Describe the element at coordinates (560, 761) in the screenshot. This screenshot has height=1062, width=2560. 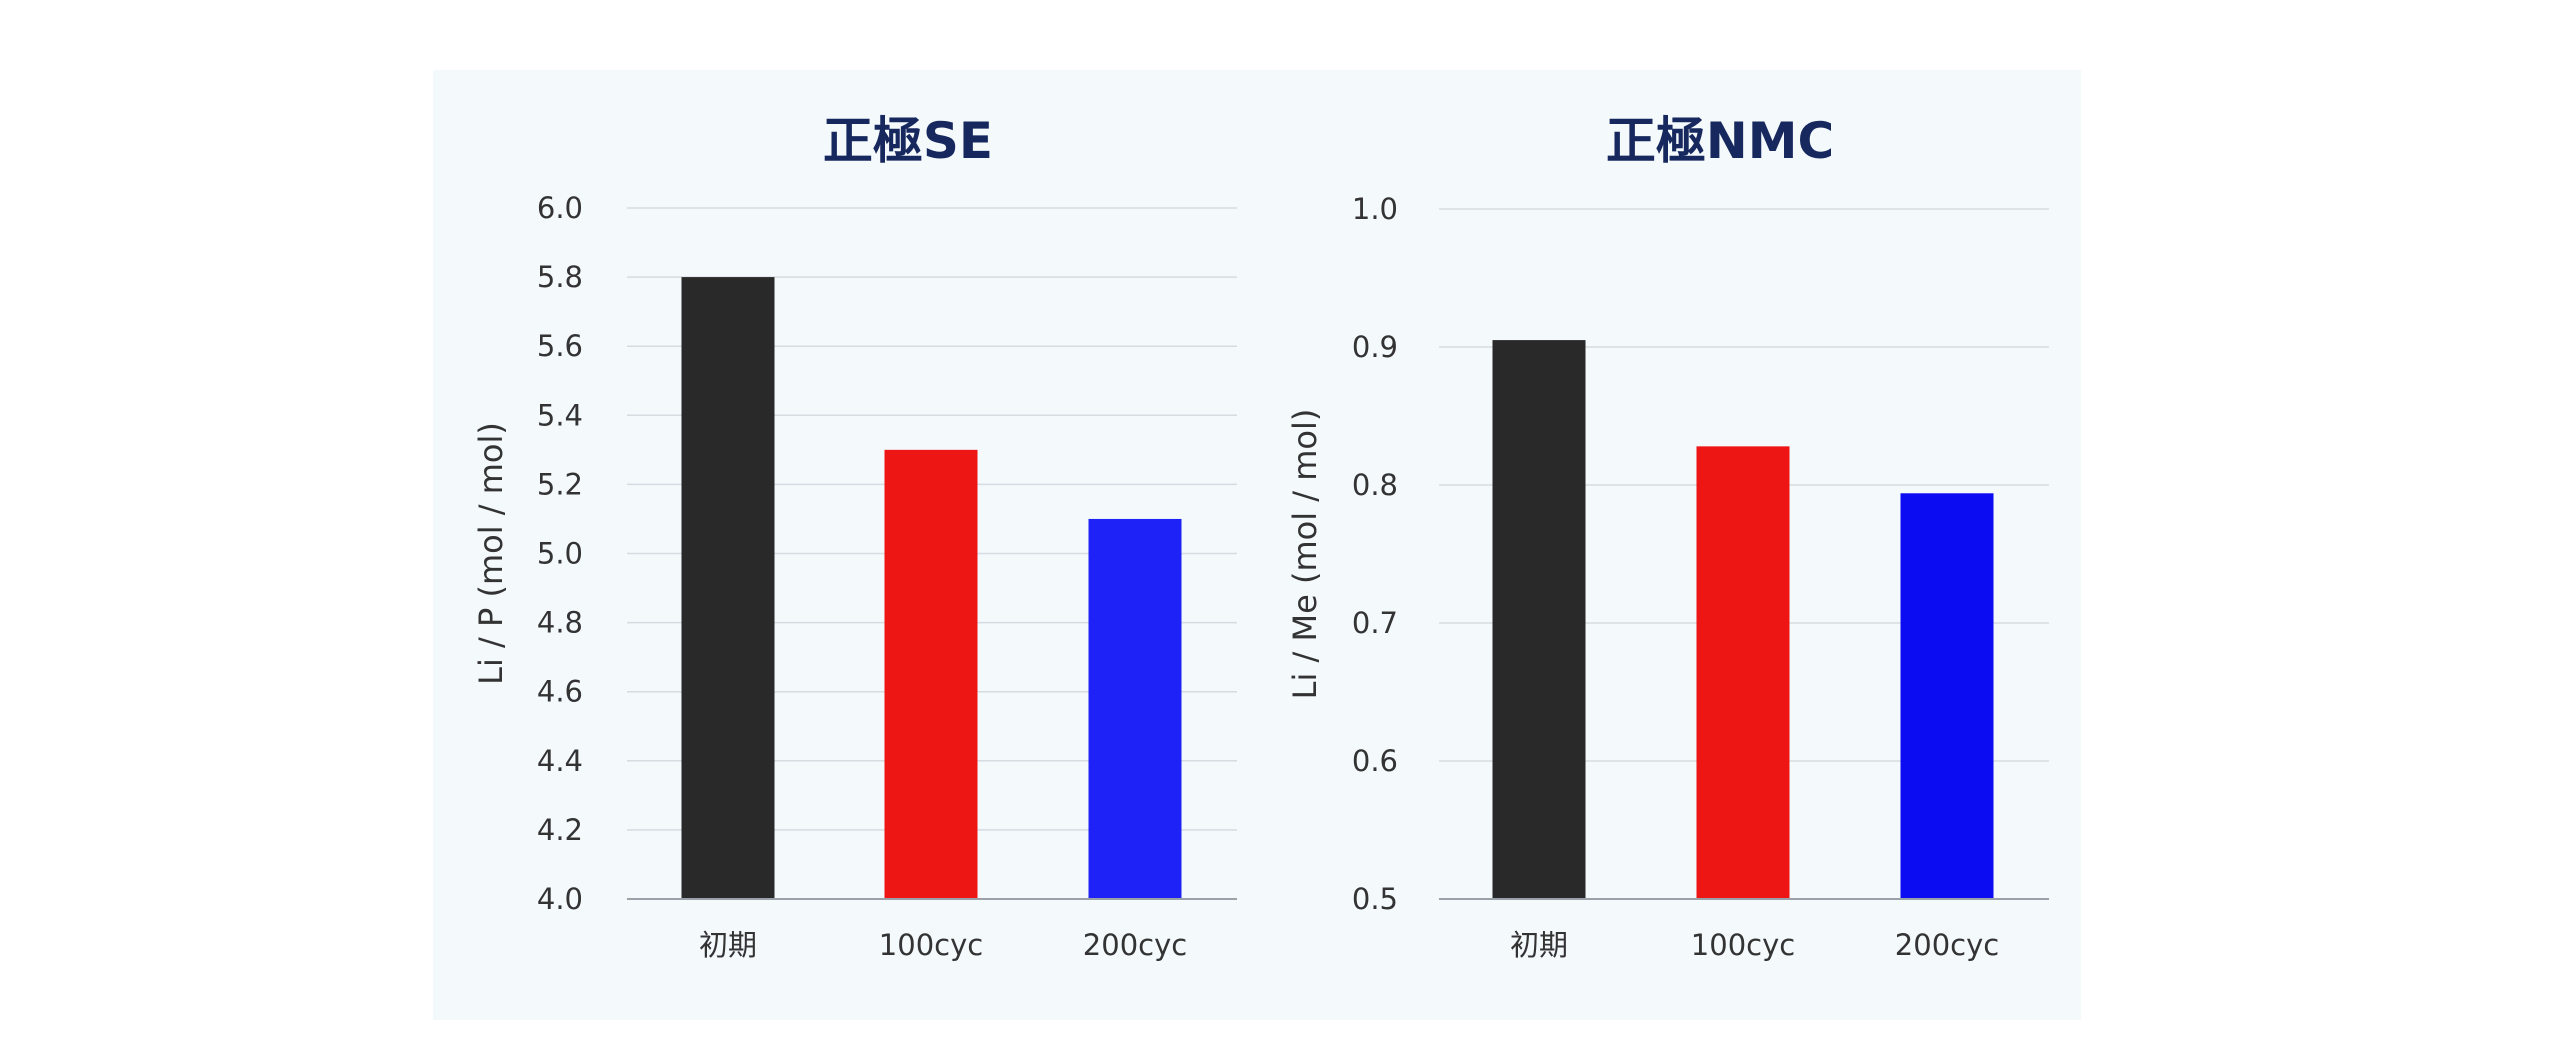
I see `y-tick-label: 4.4` at that location.